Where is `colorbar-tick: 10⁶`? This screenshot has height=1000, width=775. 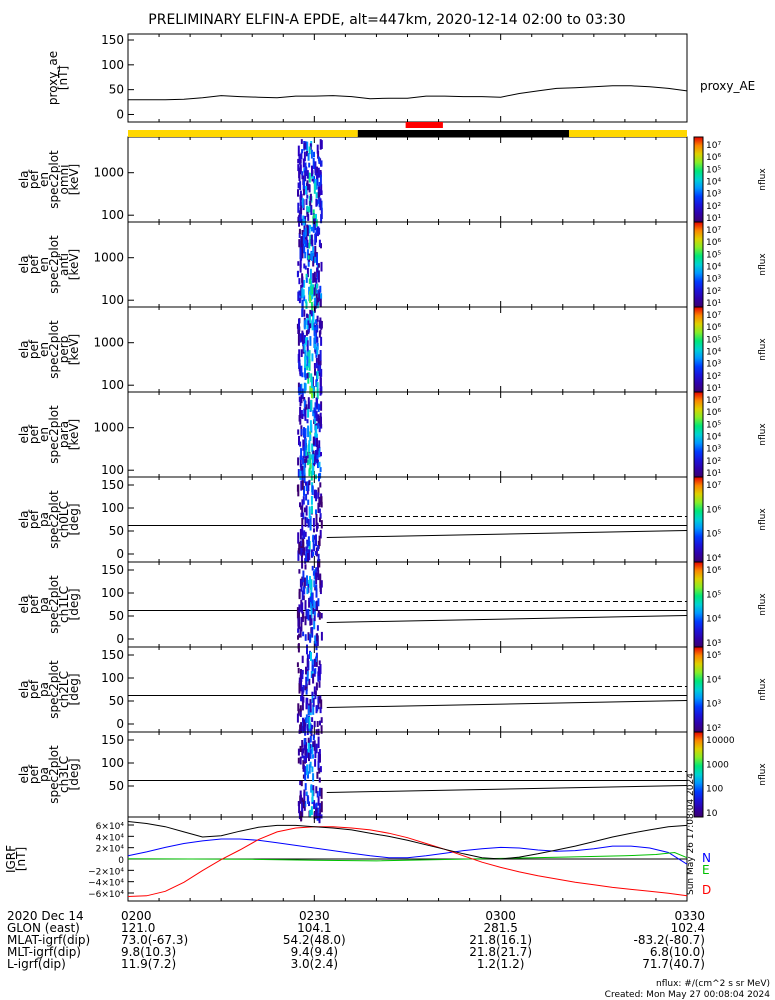 colorbar-tick: 10⁶ is located at coordinates (713, 158).